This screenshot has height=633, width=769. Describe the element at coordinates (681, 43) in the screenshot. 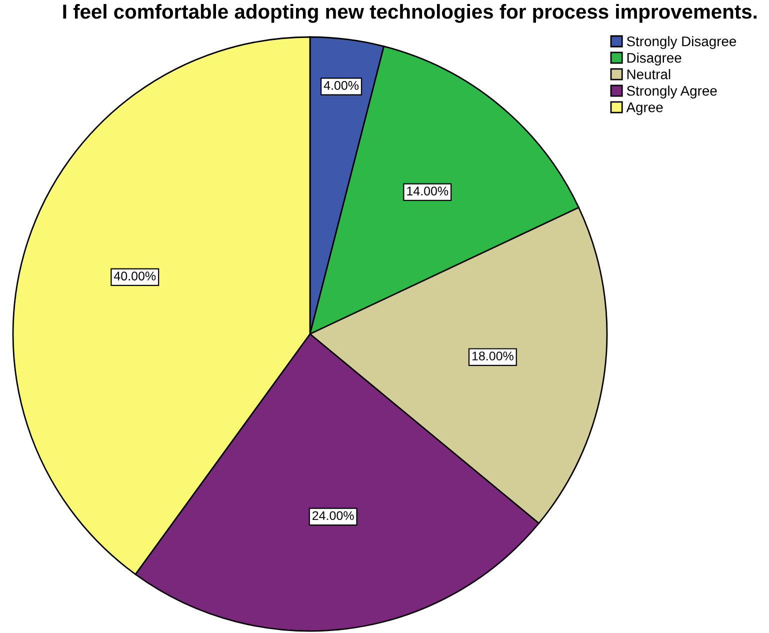

I see `legend-label: Strongly Disagree` at that location.